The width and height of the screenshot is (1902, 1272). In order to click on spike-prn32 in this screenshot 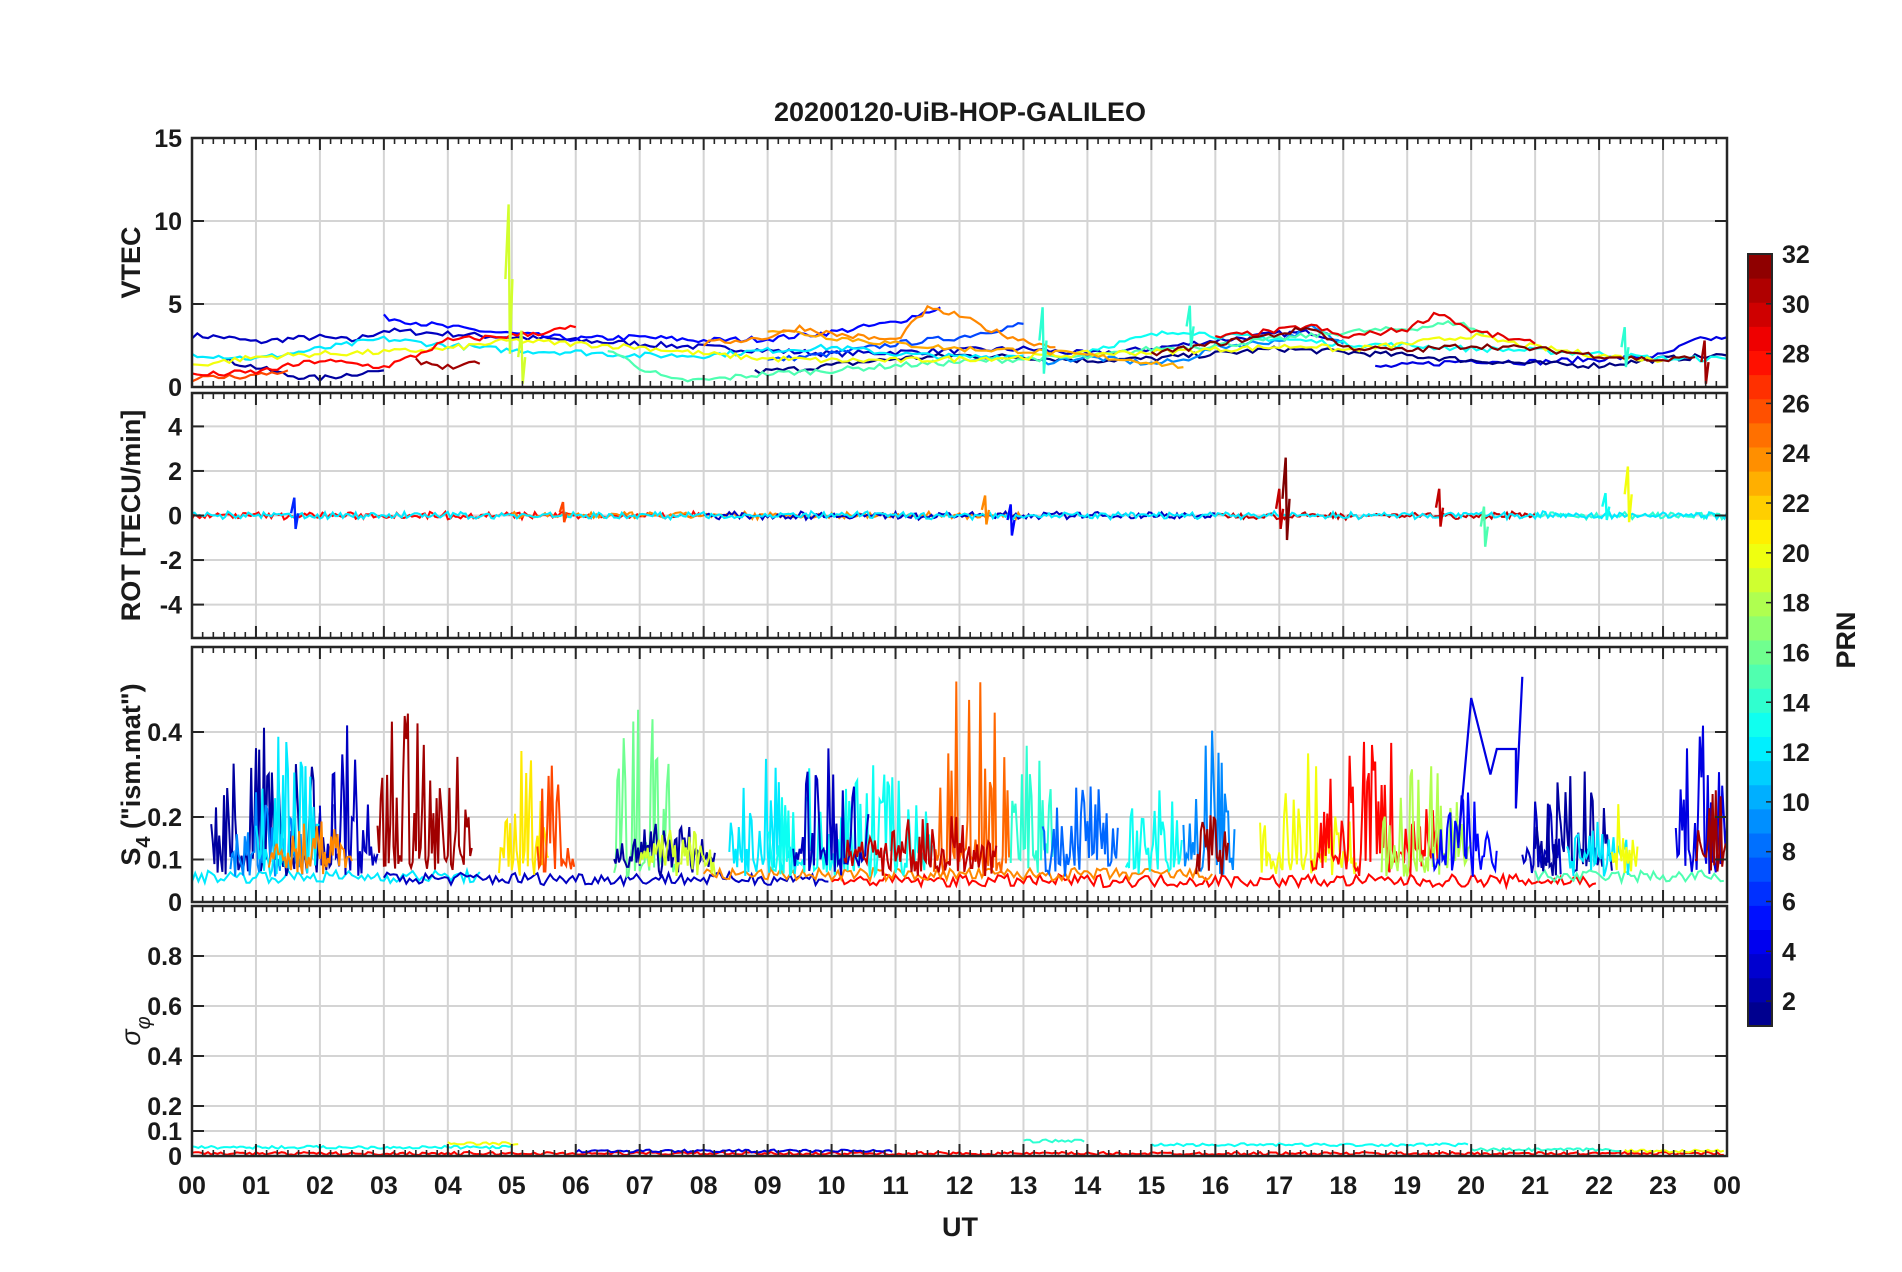, I will do `click(1286, 499)`.